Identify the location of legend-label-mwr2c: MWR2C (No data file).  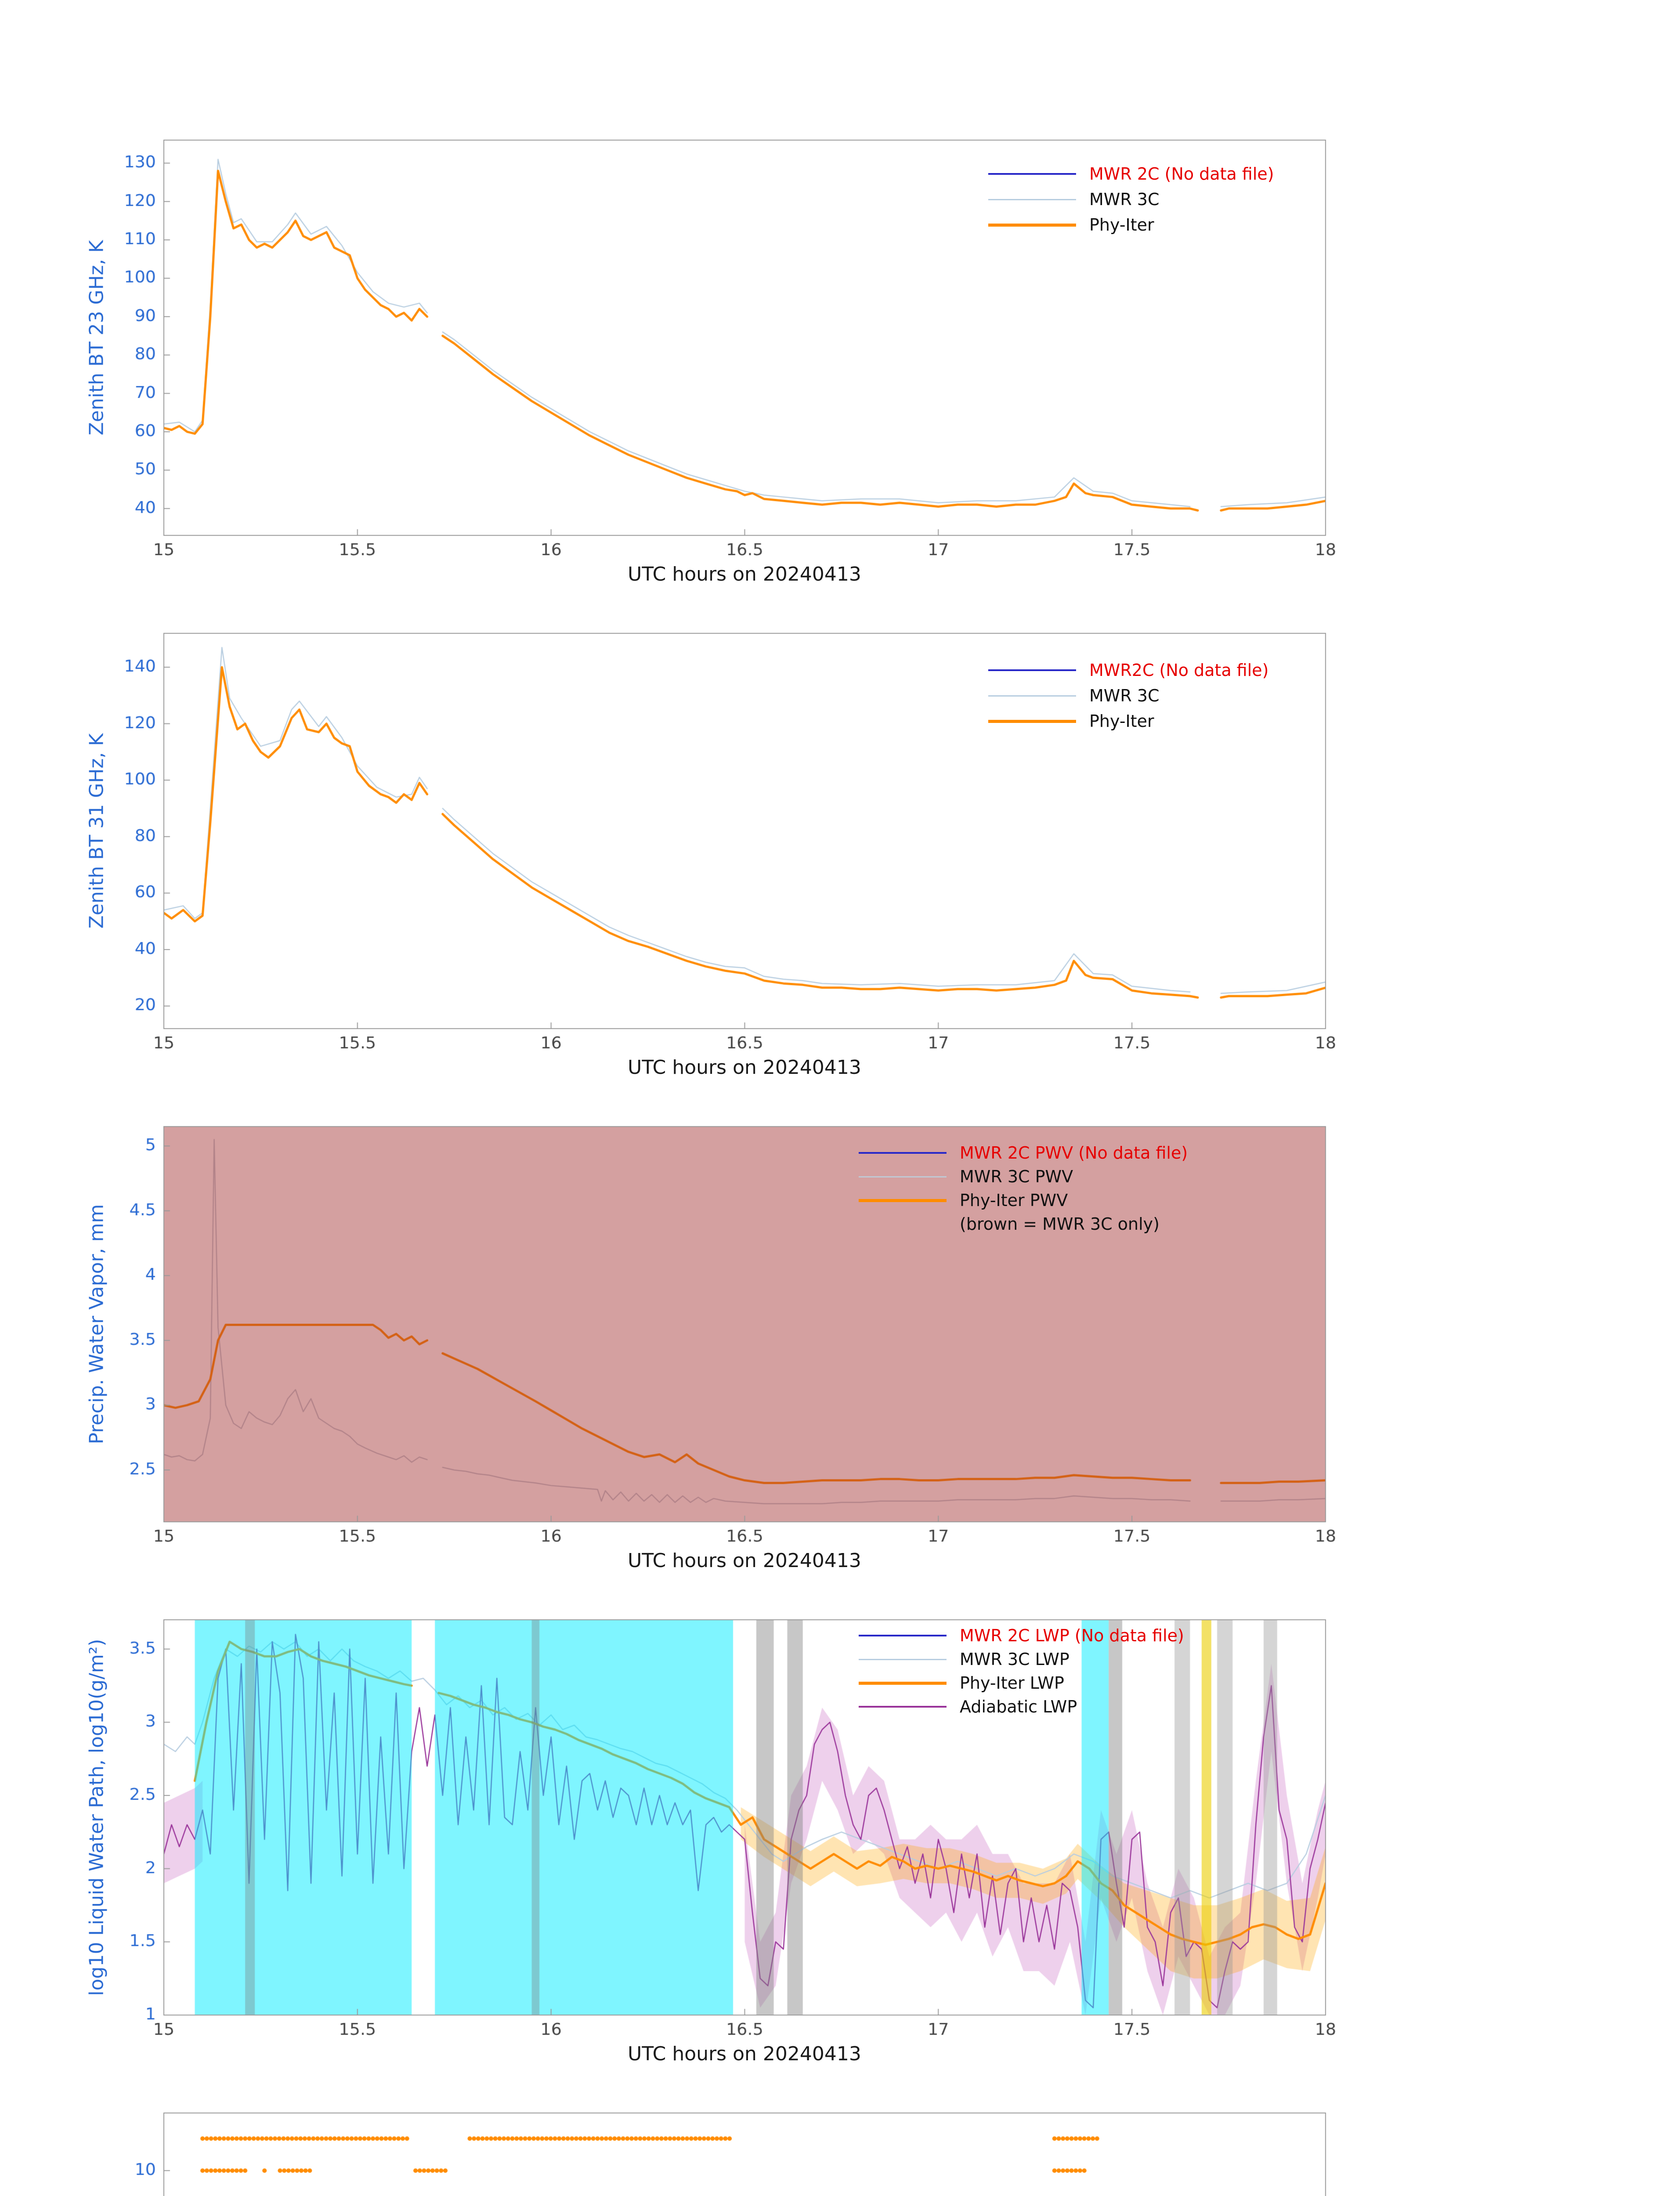
(1179, 670).